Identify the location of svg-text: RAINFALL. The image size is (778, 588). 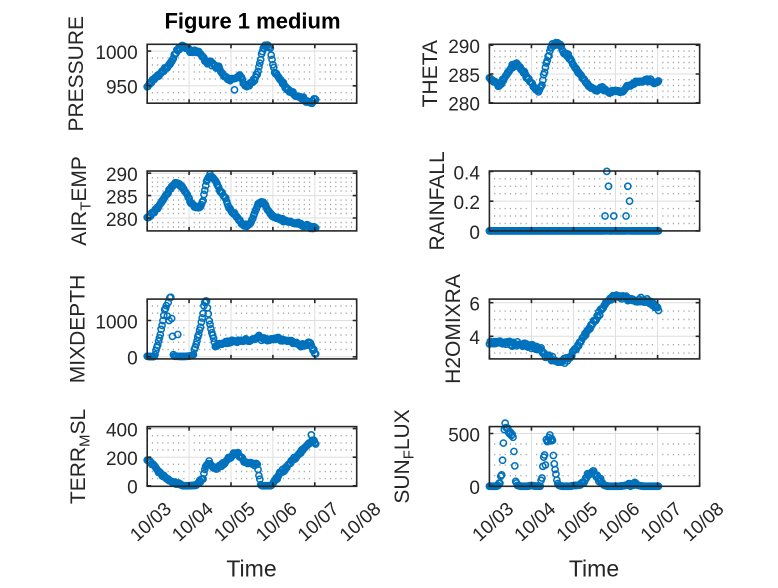
(437, 200).